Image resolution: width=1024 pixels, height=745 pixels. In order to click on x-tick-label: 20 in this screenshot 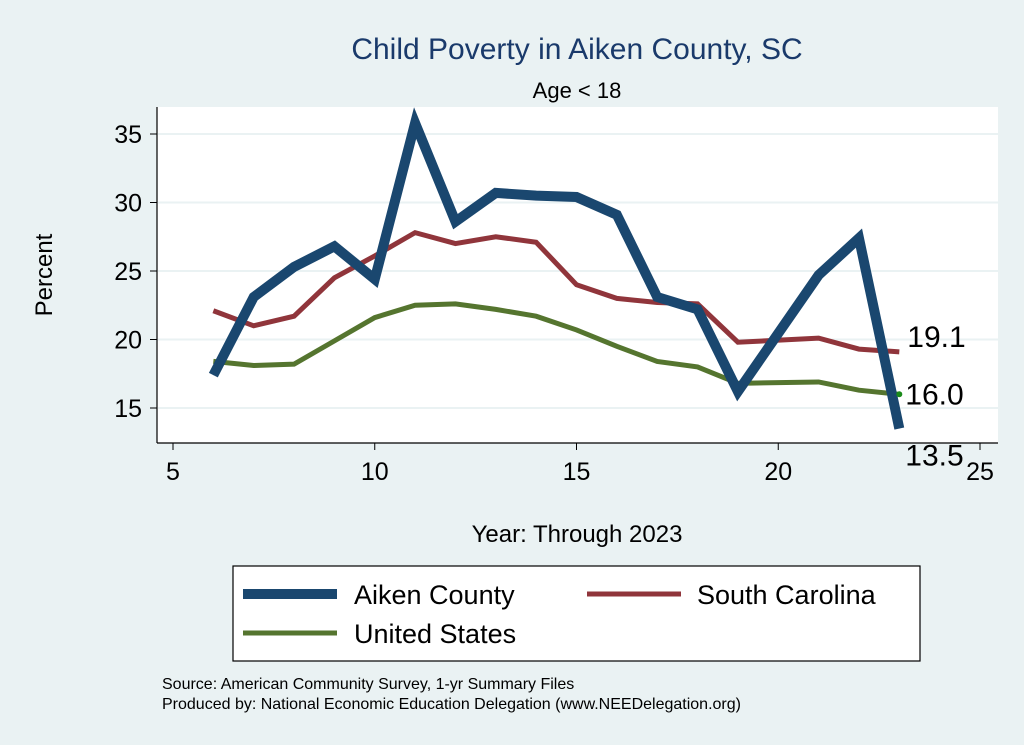, I will do `click(778, 472)`.